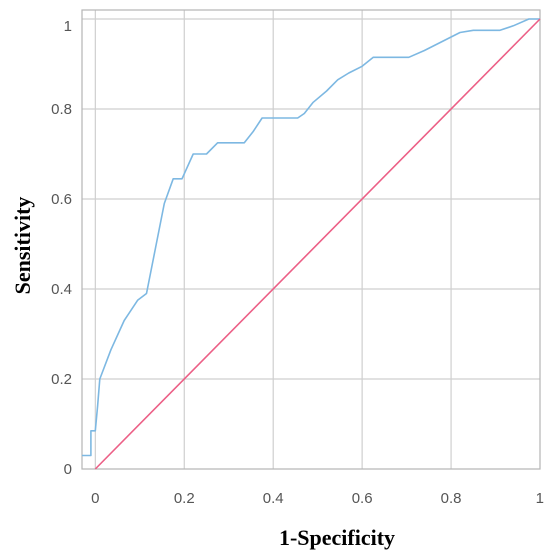  I want to click on y-axis-ticks: 0 0.2 0.4 0.6 0.8 1, so click(61, 248).